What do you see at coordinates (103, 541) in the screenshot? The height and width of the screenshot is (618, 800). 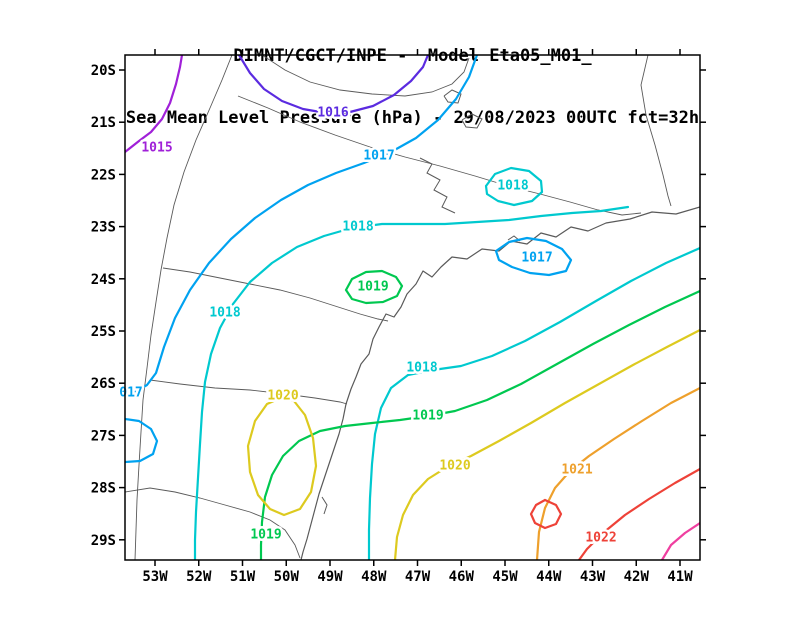 I see `y-tick-label: 29S` at bounding box center [103, 541].